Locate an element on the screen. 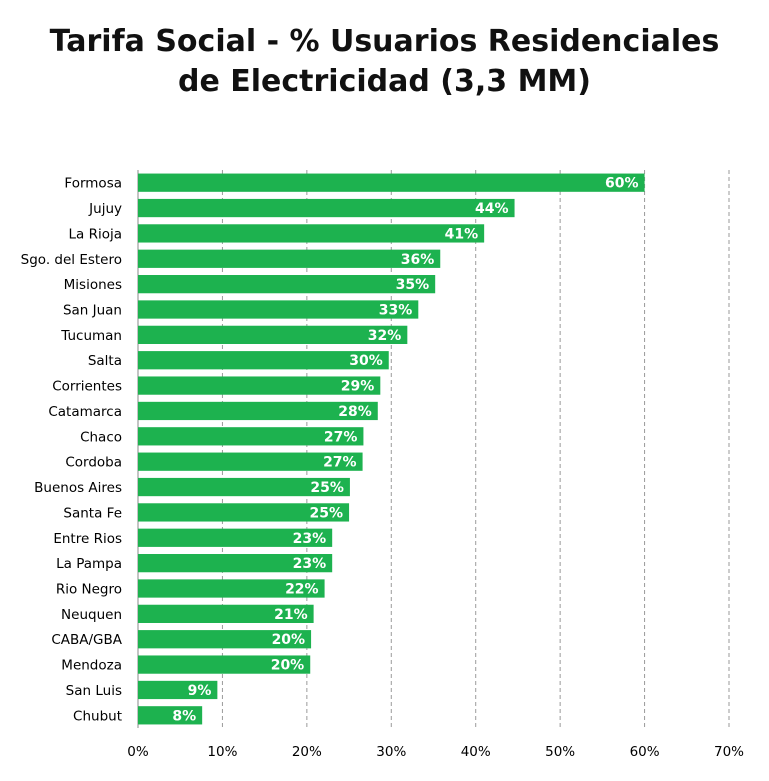 The width and height of the screenshot is (769, 781). category-label: CABA/GBA is located at coordinates (86, 640).